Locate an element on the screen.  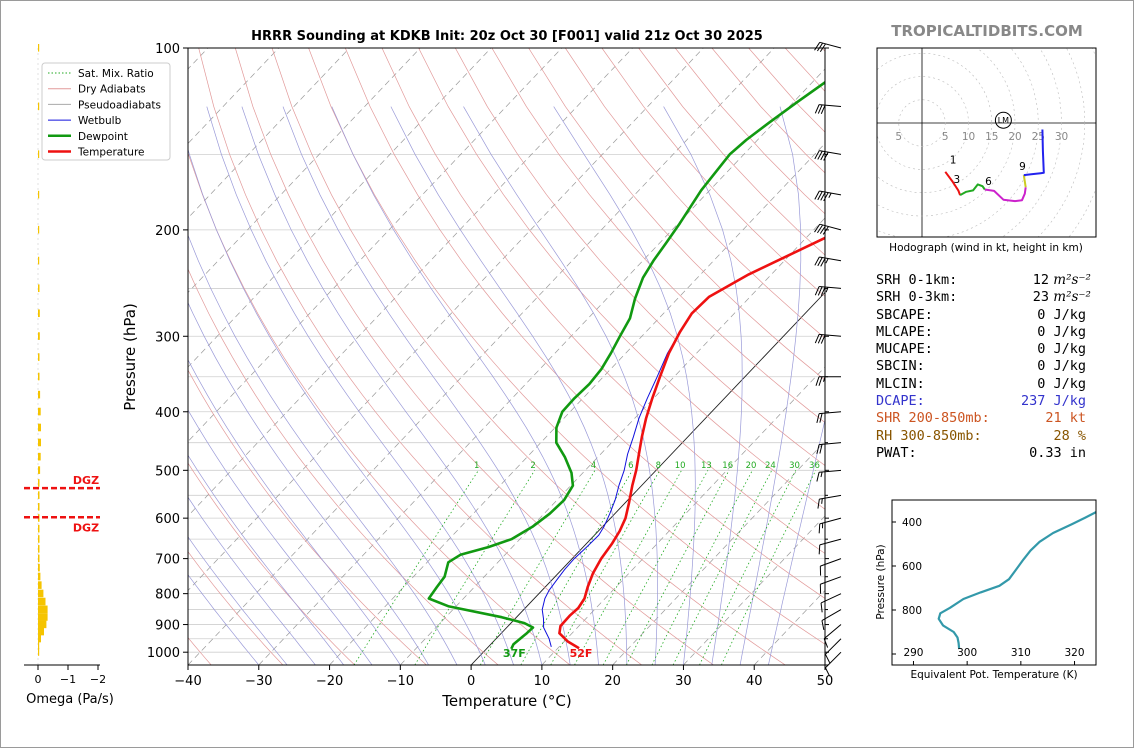
watermark: TROPICALTIDBITS.COM is located at coordinates (987, 31).